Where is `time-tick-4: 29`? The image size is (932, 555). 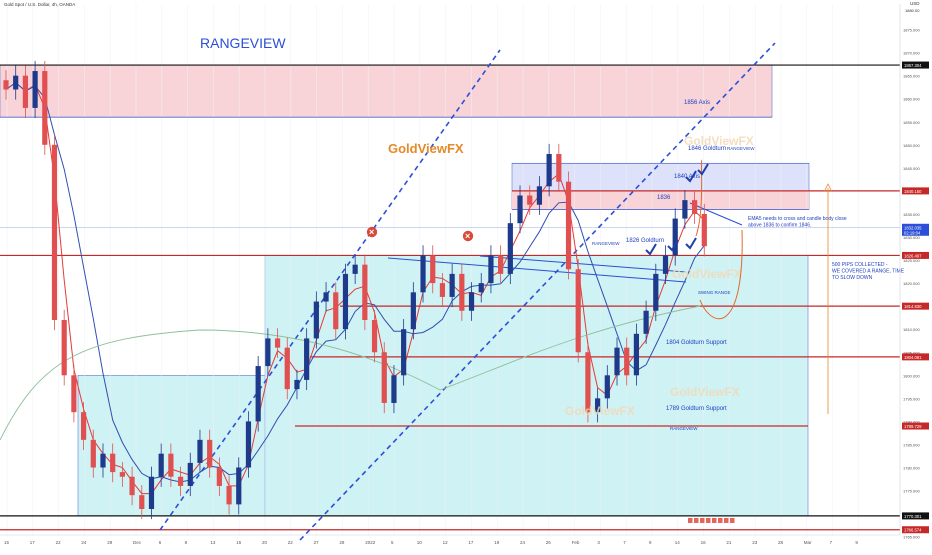
time-tick-4: 29 is located at coordinates (110, 542).